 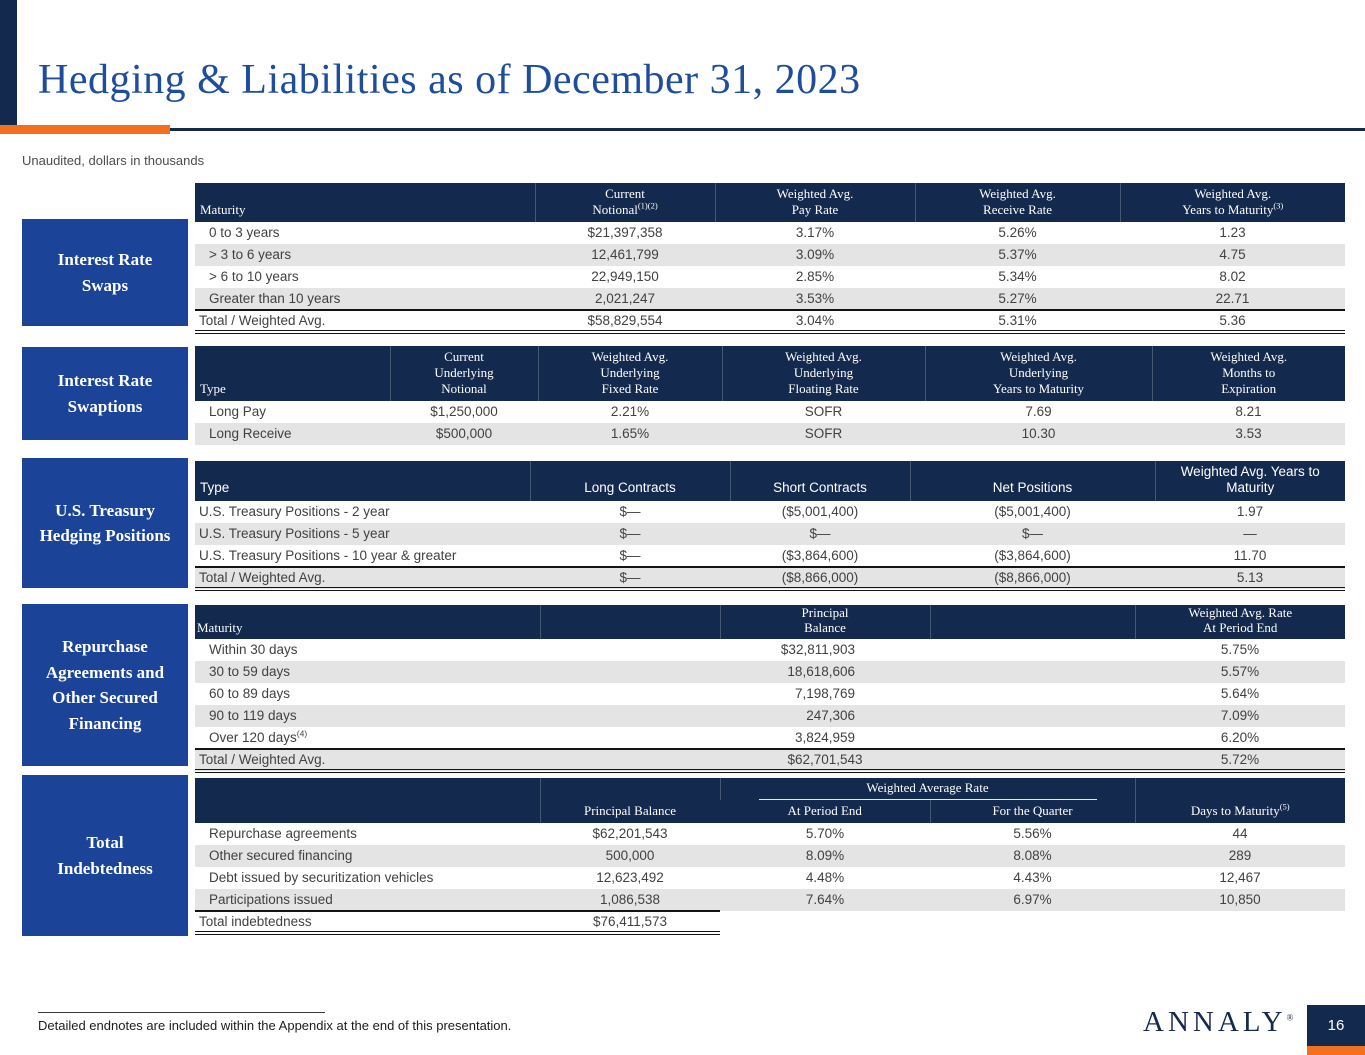 I want to click on cell: 2,021,247, so click(x=625, y=298).